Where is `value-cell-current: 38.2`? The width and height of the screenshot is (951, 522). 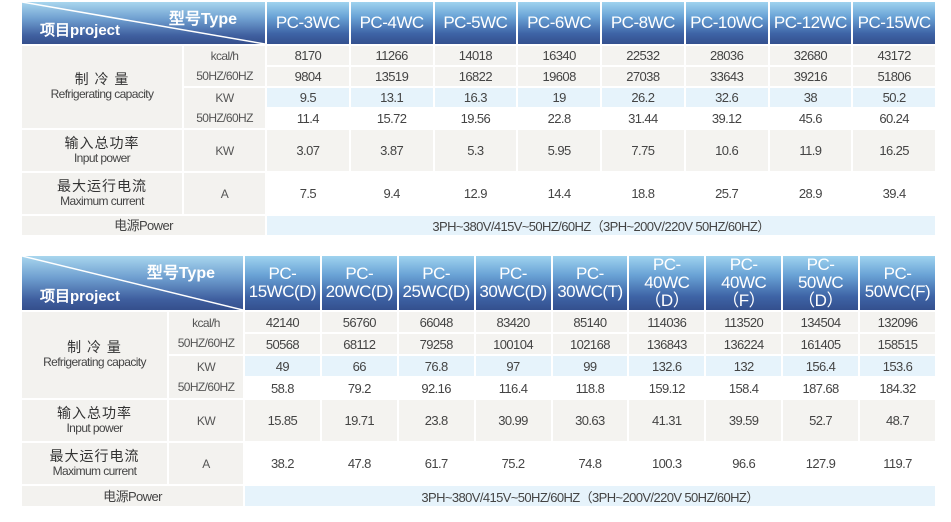 value-cell-current: 38.2 is located at coordinates (282, 463).